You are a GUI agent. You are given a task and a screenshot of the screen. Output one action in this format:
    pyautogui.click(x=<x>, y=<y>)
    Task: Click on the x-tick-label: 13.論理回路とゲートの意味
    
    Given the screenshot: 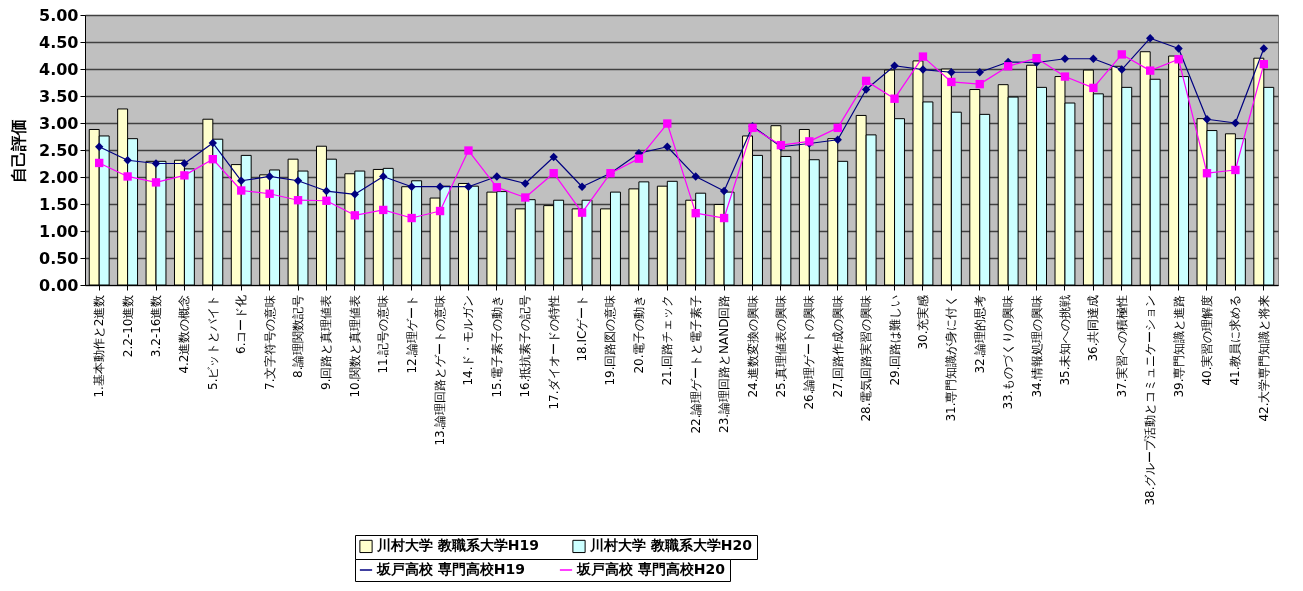 What is the action you would take?
    pyautogui.click(x=440, y=370)
    